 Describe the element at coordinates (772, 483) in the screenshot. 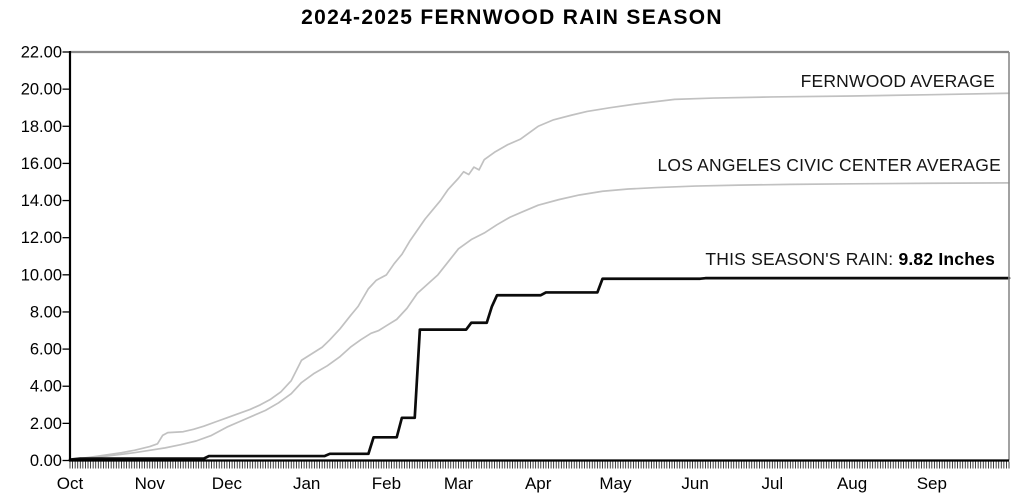

I see `x-axis-month-label: Jul` at that location.